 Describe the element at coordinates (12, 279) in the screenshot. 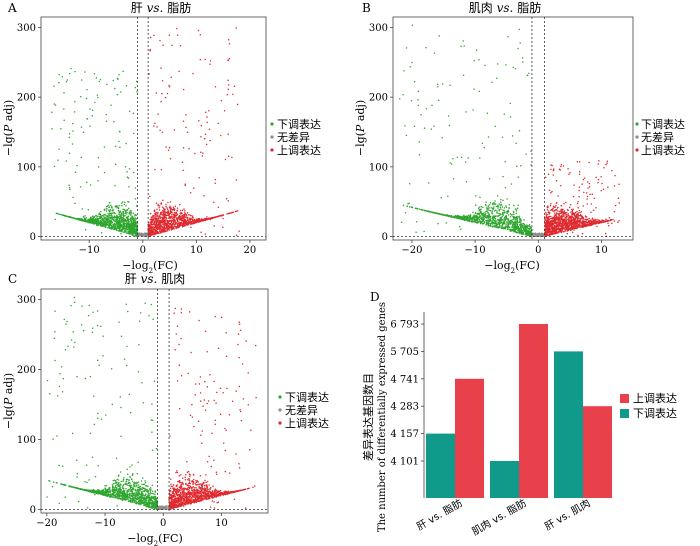

I see `panel-c-letter: C` at that location.